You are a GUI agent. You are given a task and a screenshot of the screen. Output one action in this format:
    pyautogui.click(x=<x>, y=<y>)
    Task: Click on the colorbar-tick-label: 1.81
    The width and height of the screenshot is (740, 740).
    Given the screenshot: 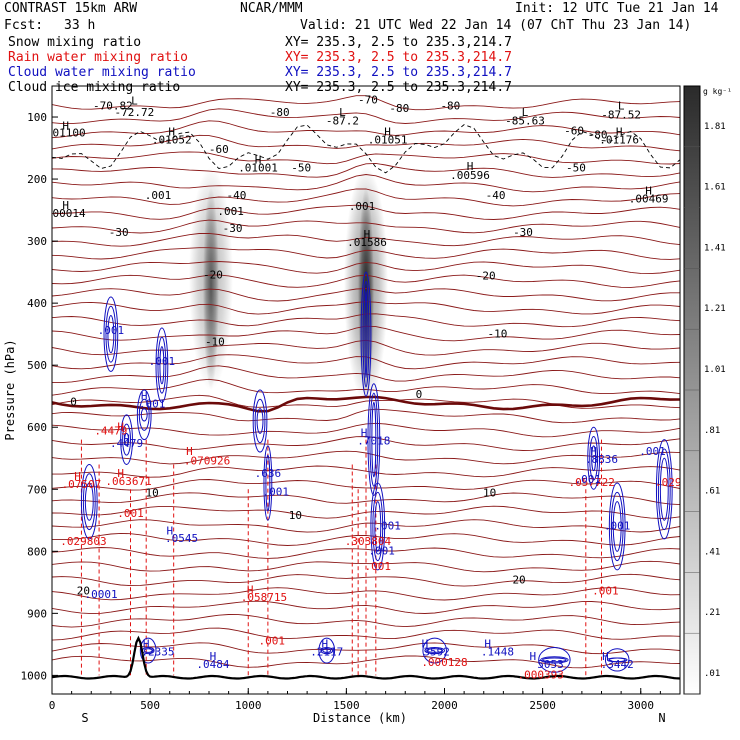 What is the action you would take?
    pyautogui.click(x=715, y=127)
    